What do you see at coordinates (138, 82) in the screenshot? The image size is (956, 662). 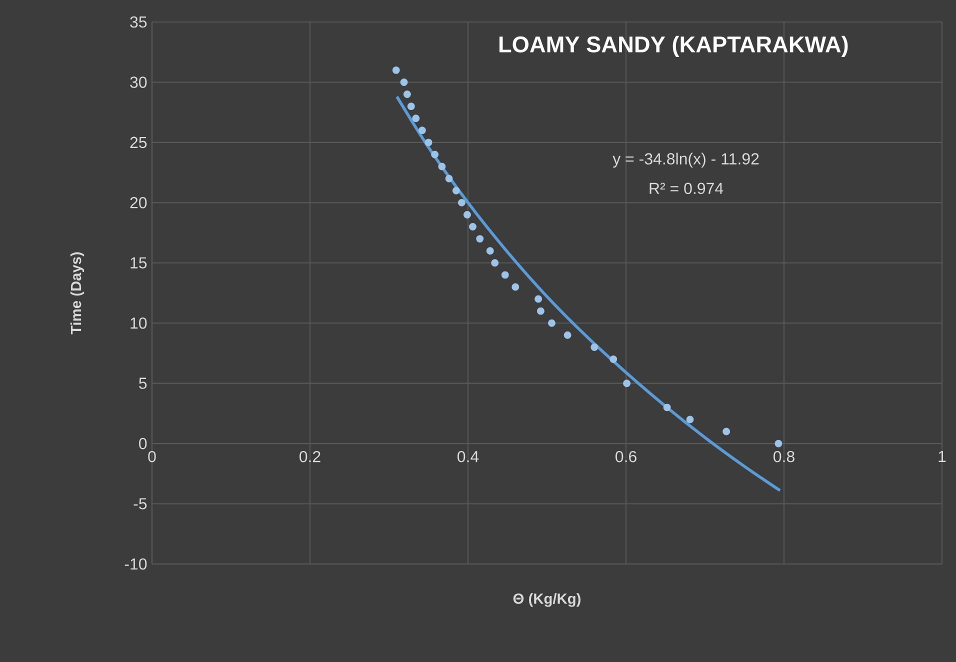 I see `y-tick-label: 30` at bounding box center [138, 82].